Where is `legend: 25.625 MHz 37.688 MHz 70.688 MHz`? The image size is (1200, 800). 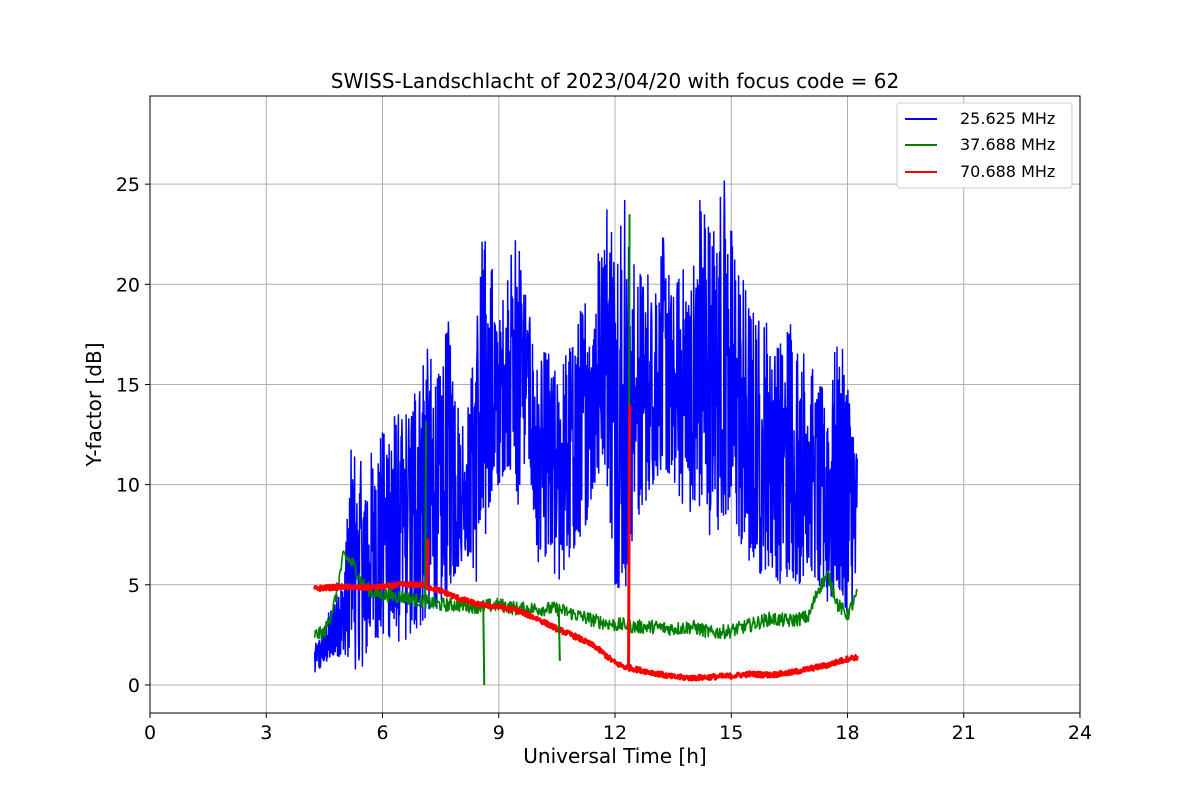 legend: 25.625 MHz 37.688 MHz 70.688 MHz is located at coordinates (984, 145).